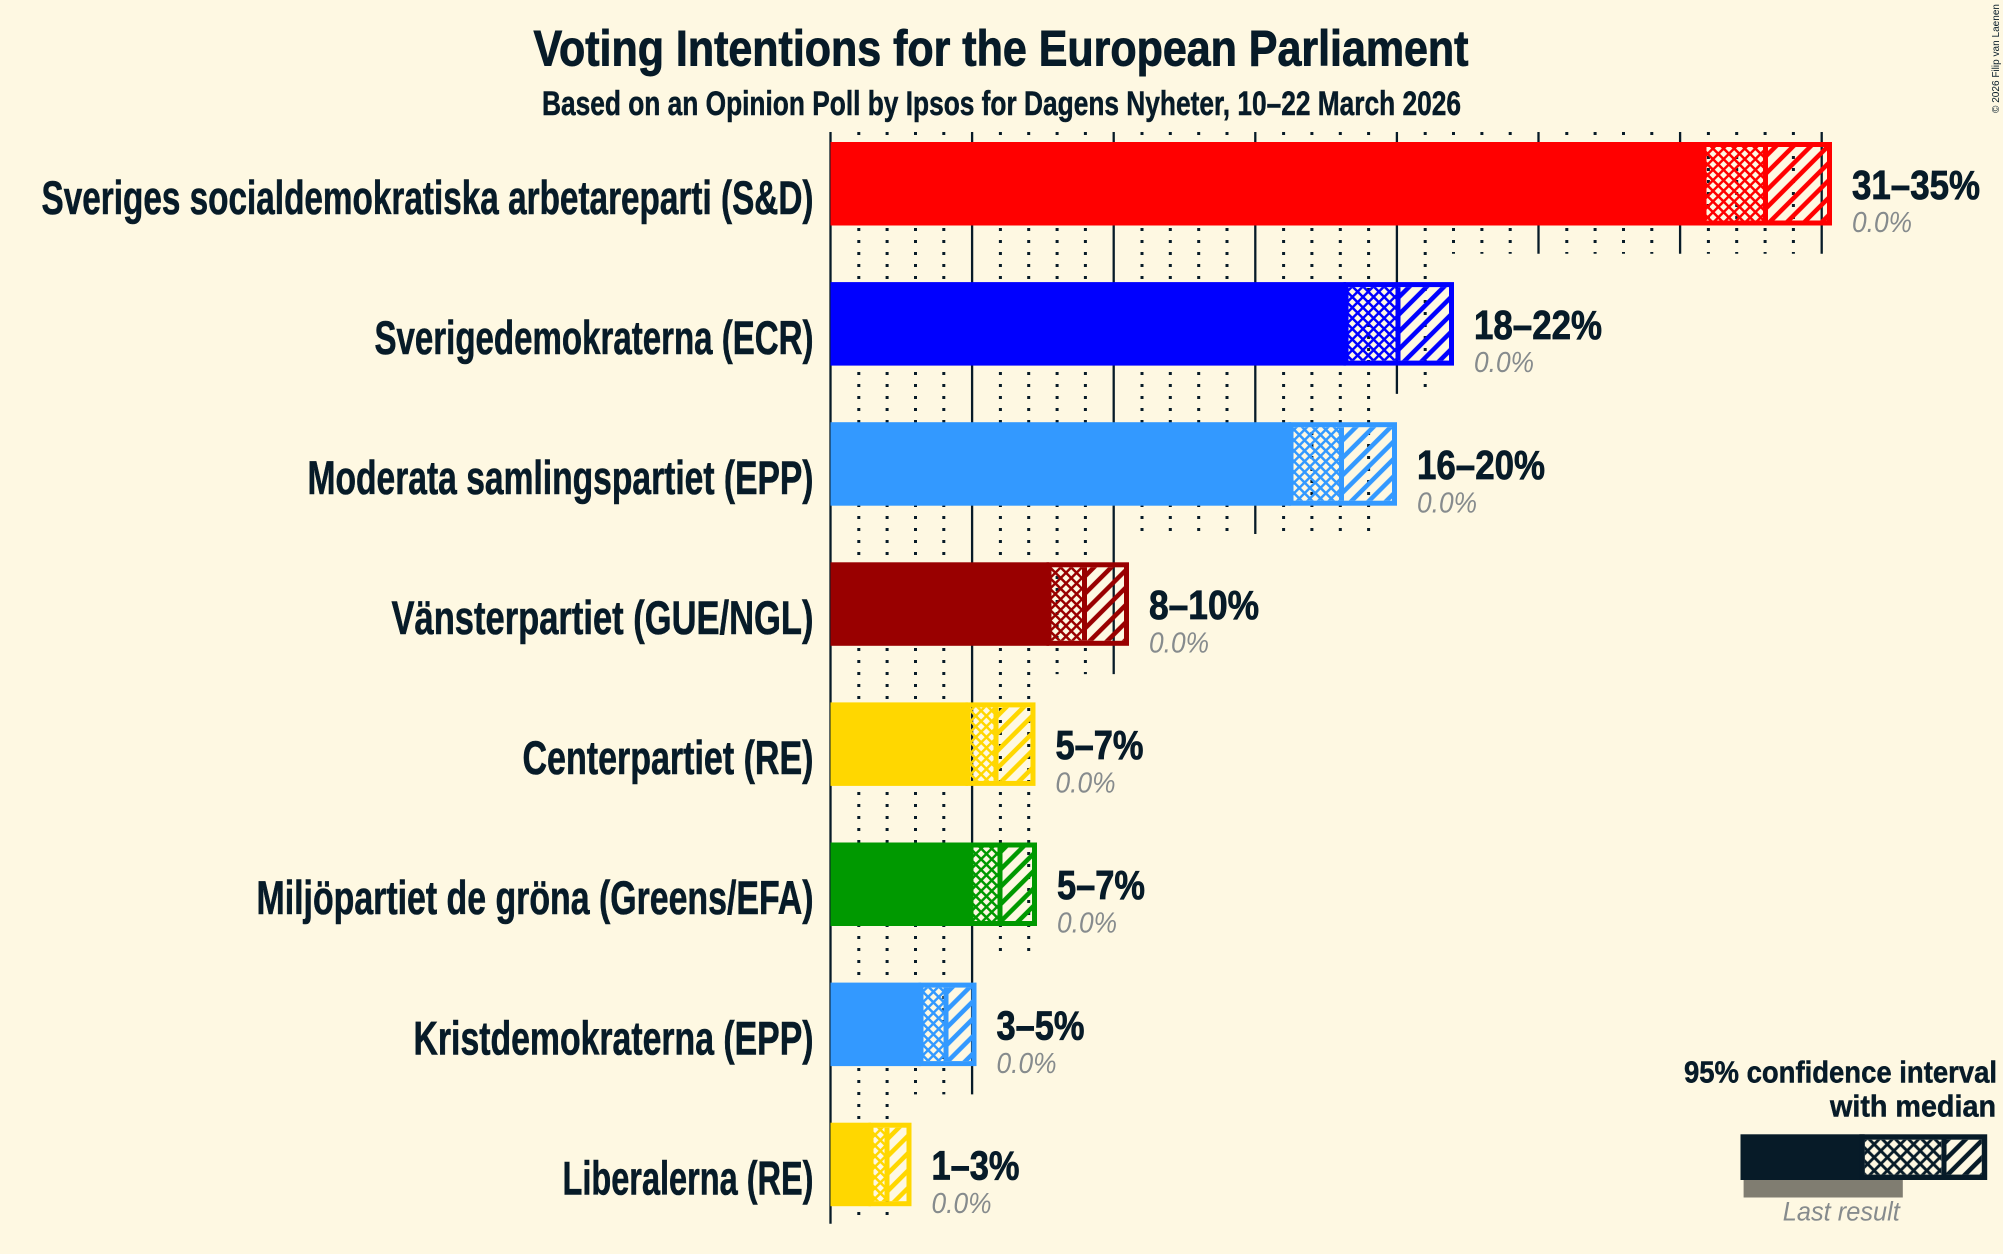 The width and height of the screenshot is (2003, 1254). What do you see at coordinates (1538, 325) in the screenshot?
I see `svg-text: 18–22%` at bounding box center [1538, 325].